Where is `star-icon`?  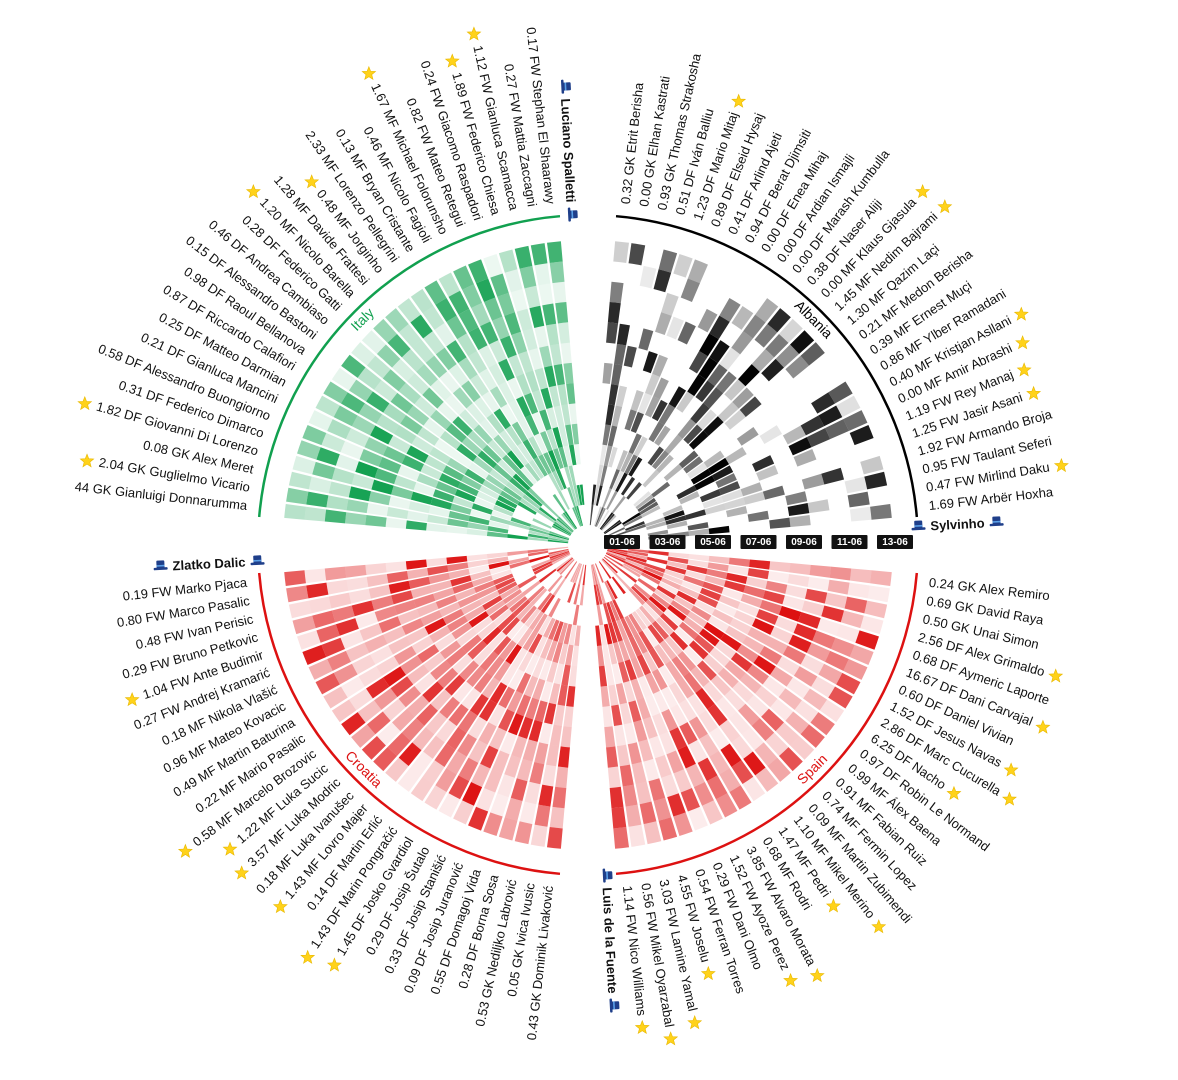
star-icon is located at coordinates (452, 60).